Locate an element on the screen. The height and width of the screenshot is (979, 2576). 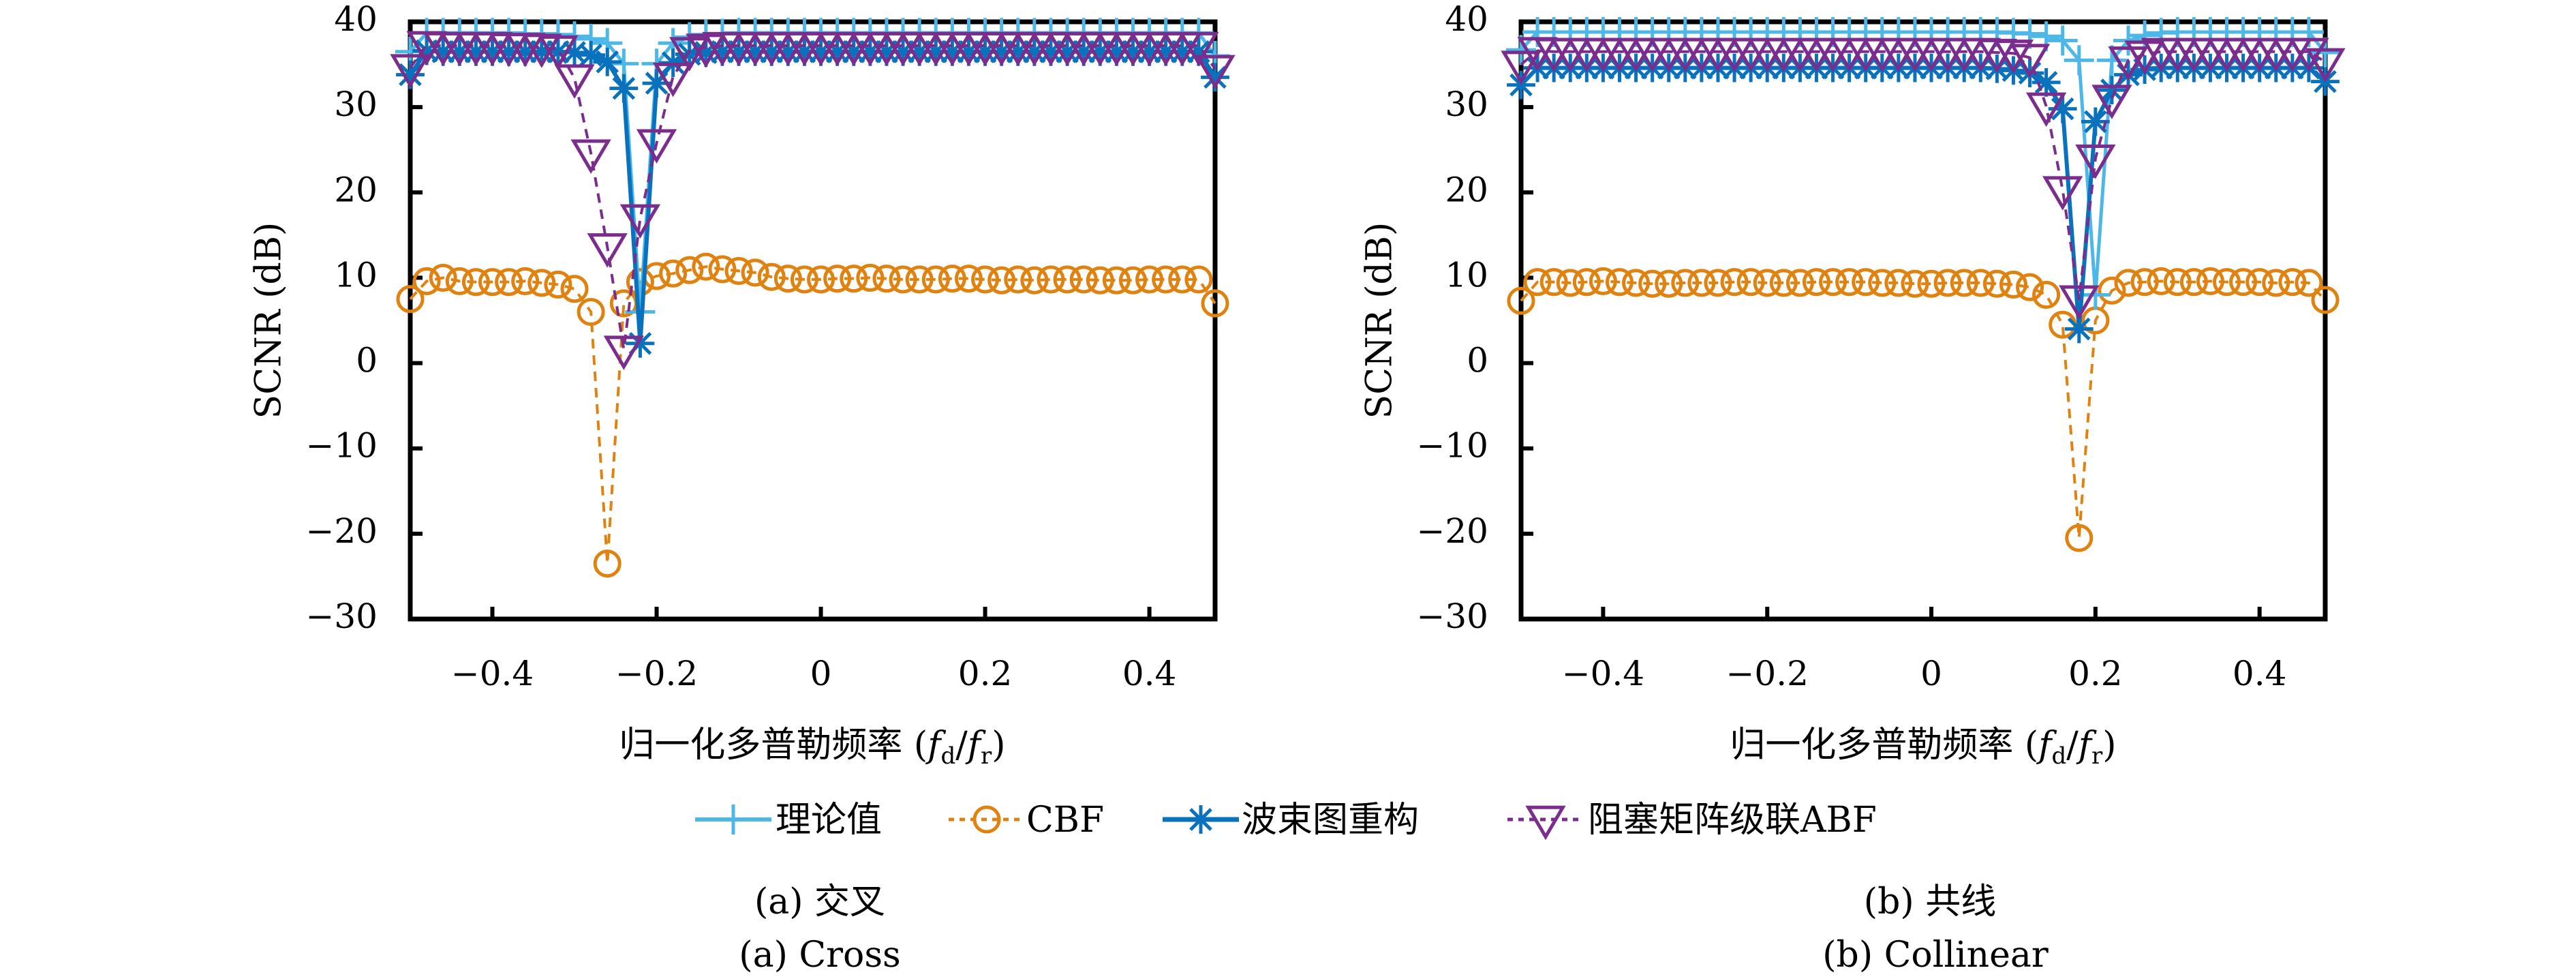
caption-cn: (a) 交叉 is located at coordinates (819, 902).